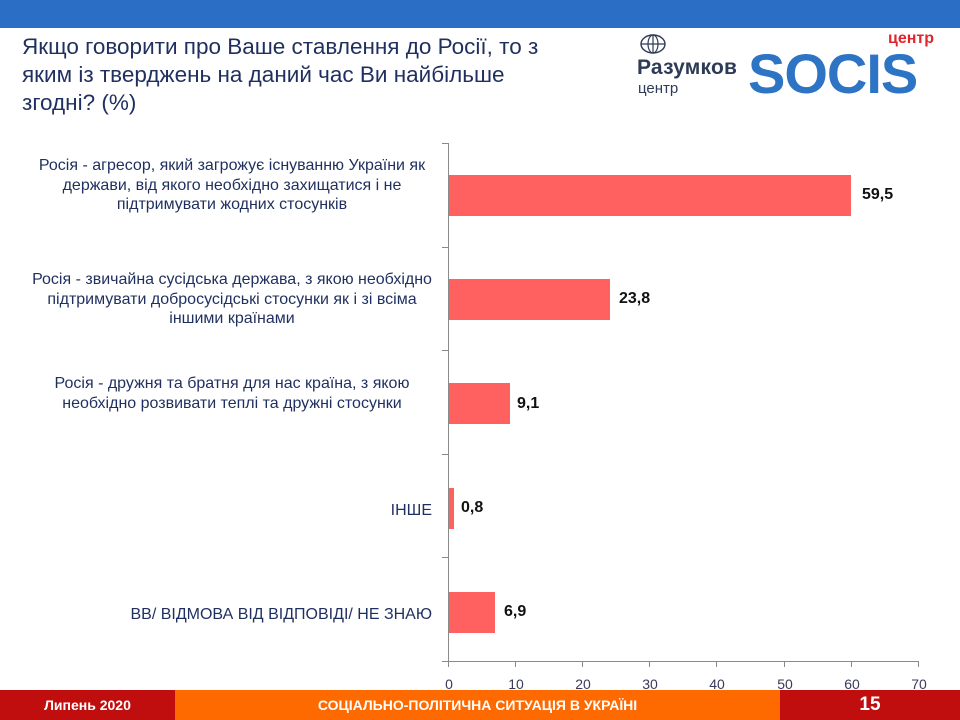 The image size is (960, 720). Describe the element at coordinates (529, 299) in the screenshot. I see `bar-neighbor` at that location.